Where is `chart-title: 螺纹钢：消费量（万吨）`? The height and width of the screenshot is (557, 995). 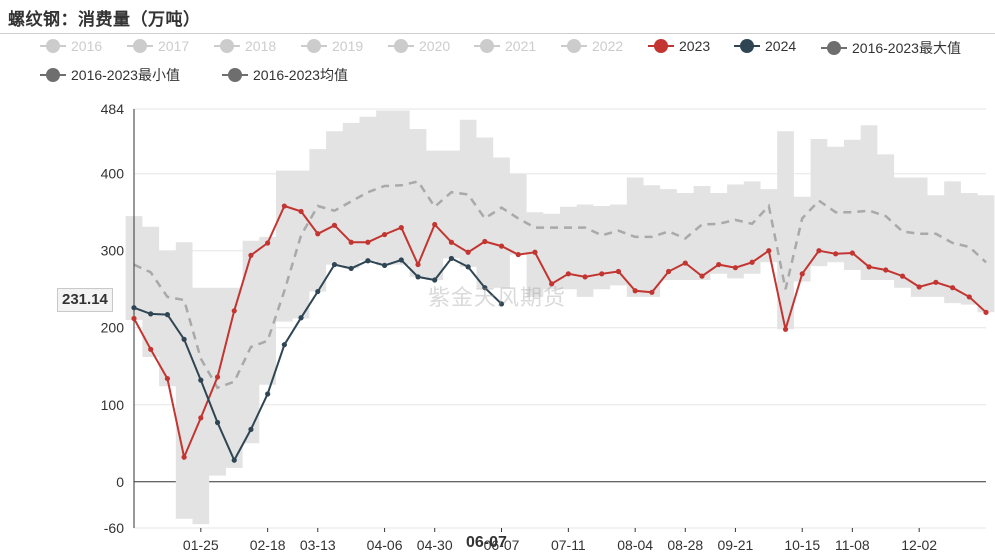
chart-title: 螺纹钢：消费量（万吨） is located at coordinates (104, 19).